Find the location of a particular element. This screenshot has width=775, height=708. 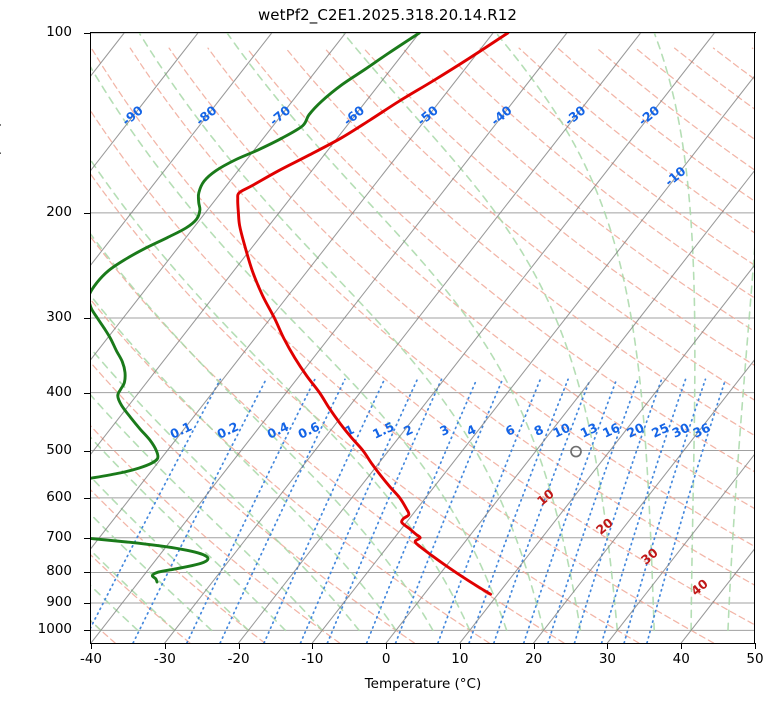

y-tick-label: 100 is located at coordinates (59, 32).